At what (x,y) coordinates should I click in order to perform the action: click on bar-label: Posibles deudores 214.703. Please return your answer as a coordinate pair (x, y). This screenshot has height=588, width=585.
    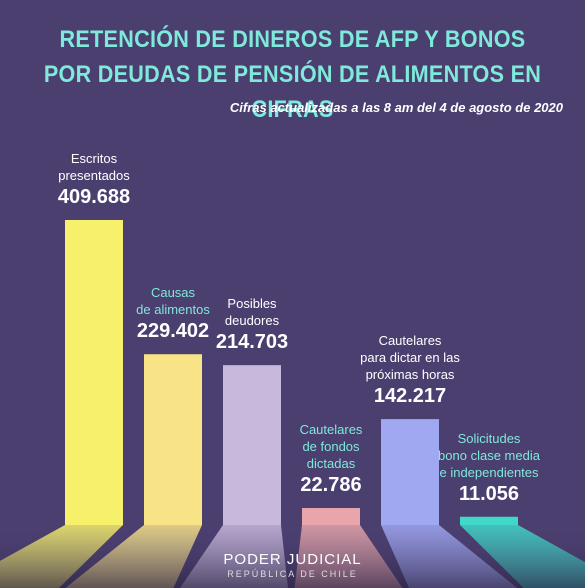
    Looking at the image, I should click on (252, 325).